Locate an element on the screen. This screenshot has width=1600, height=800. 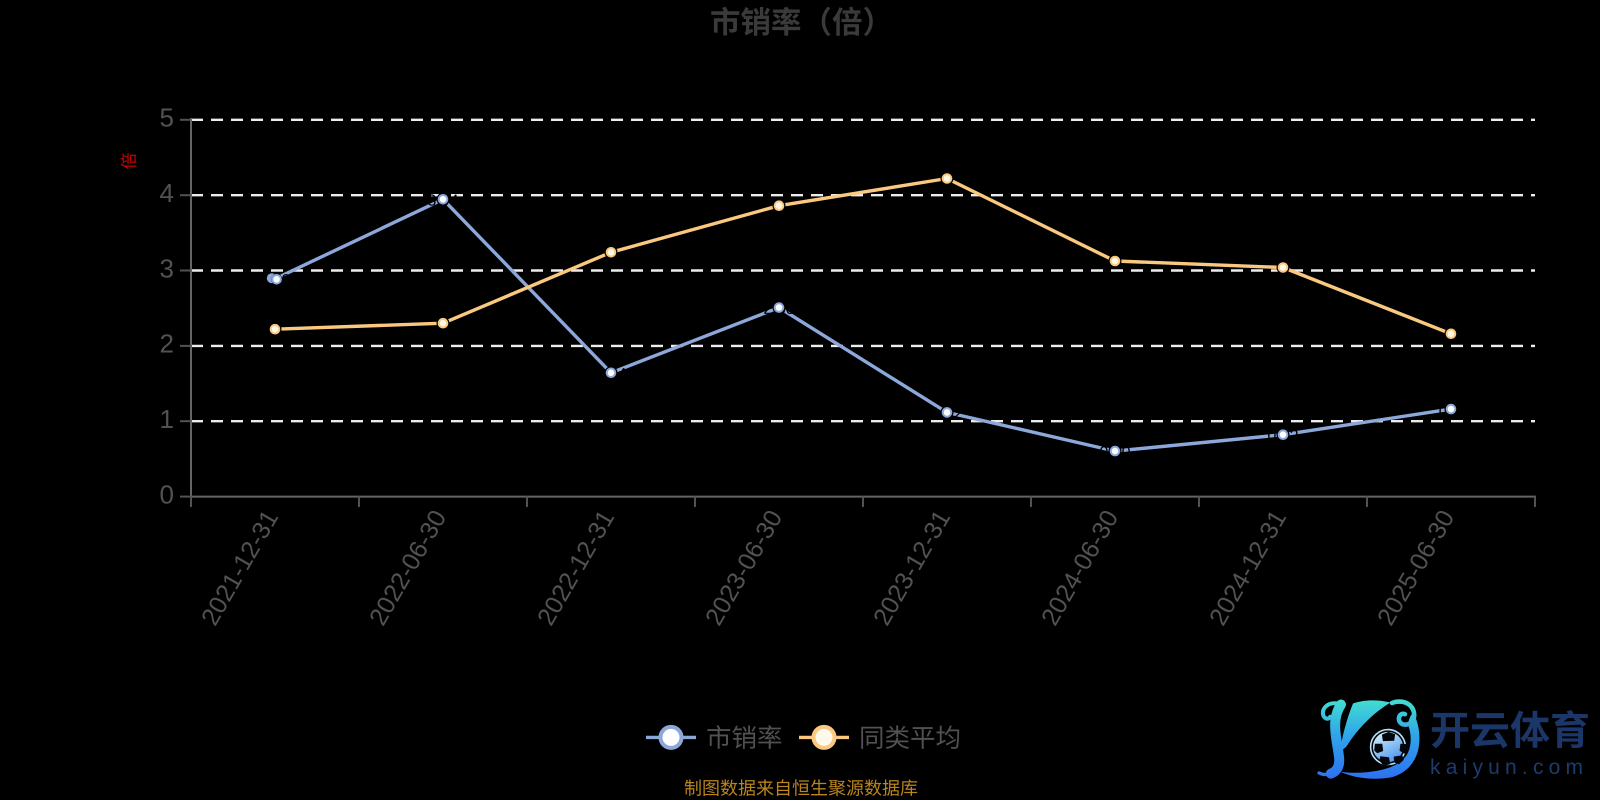
svg-text: 3 is located at coordinates (167, 268).